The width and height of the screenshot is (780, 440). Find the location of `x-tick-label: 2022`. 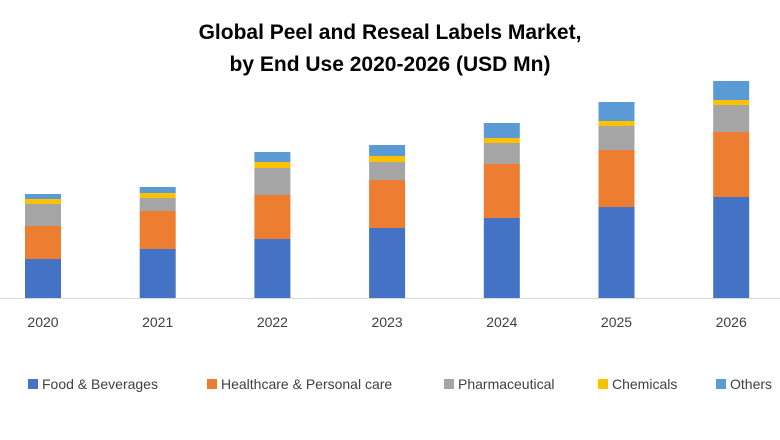

x-tick-label: 2022 is located at coordinates (272, 322).